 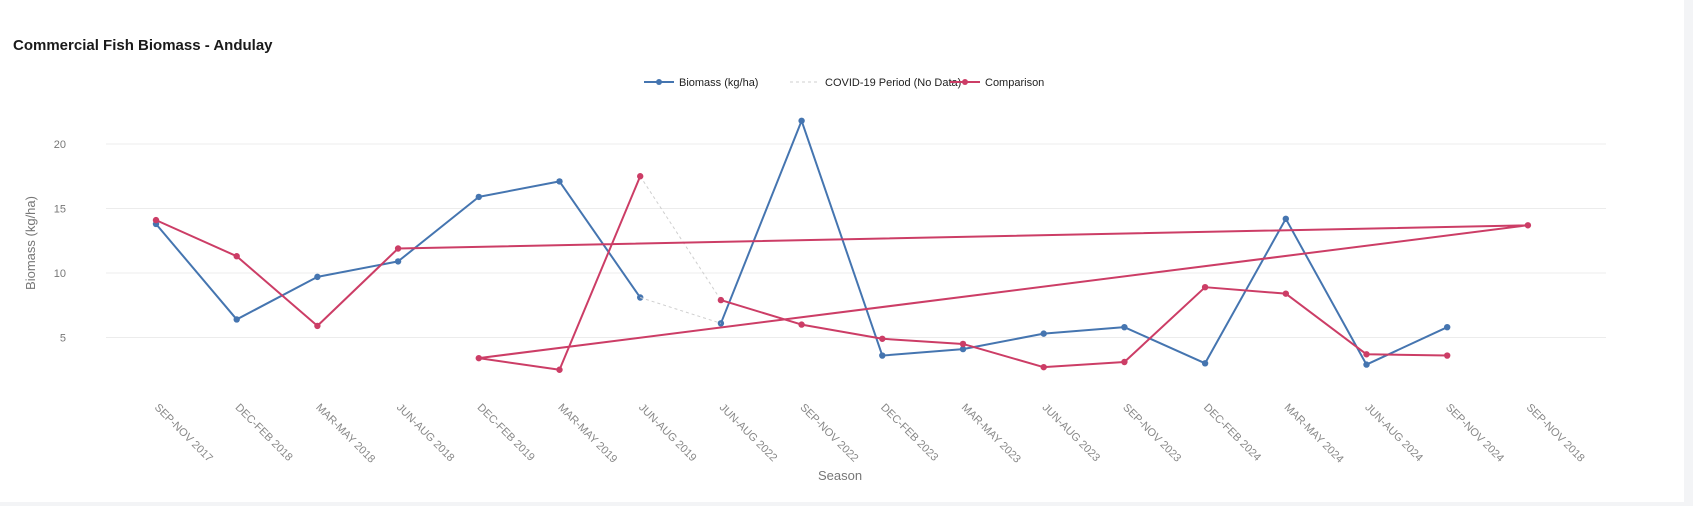 I want to click on y-tick-label: 20, so click(x=60, y=145).